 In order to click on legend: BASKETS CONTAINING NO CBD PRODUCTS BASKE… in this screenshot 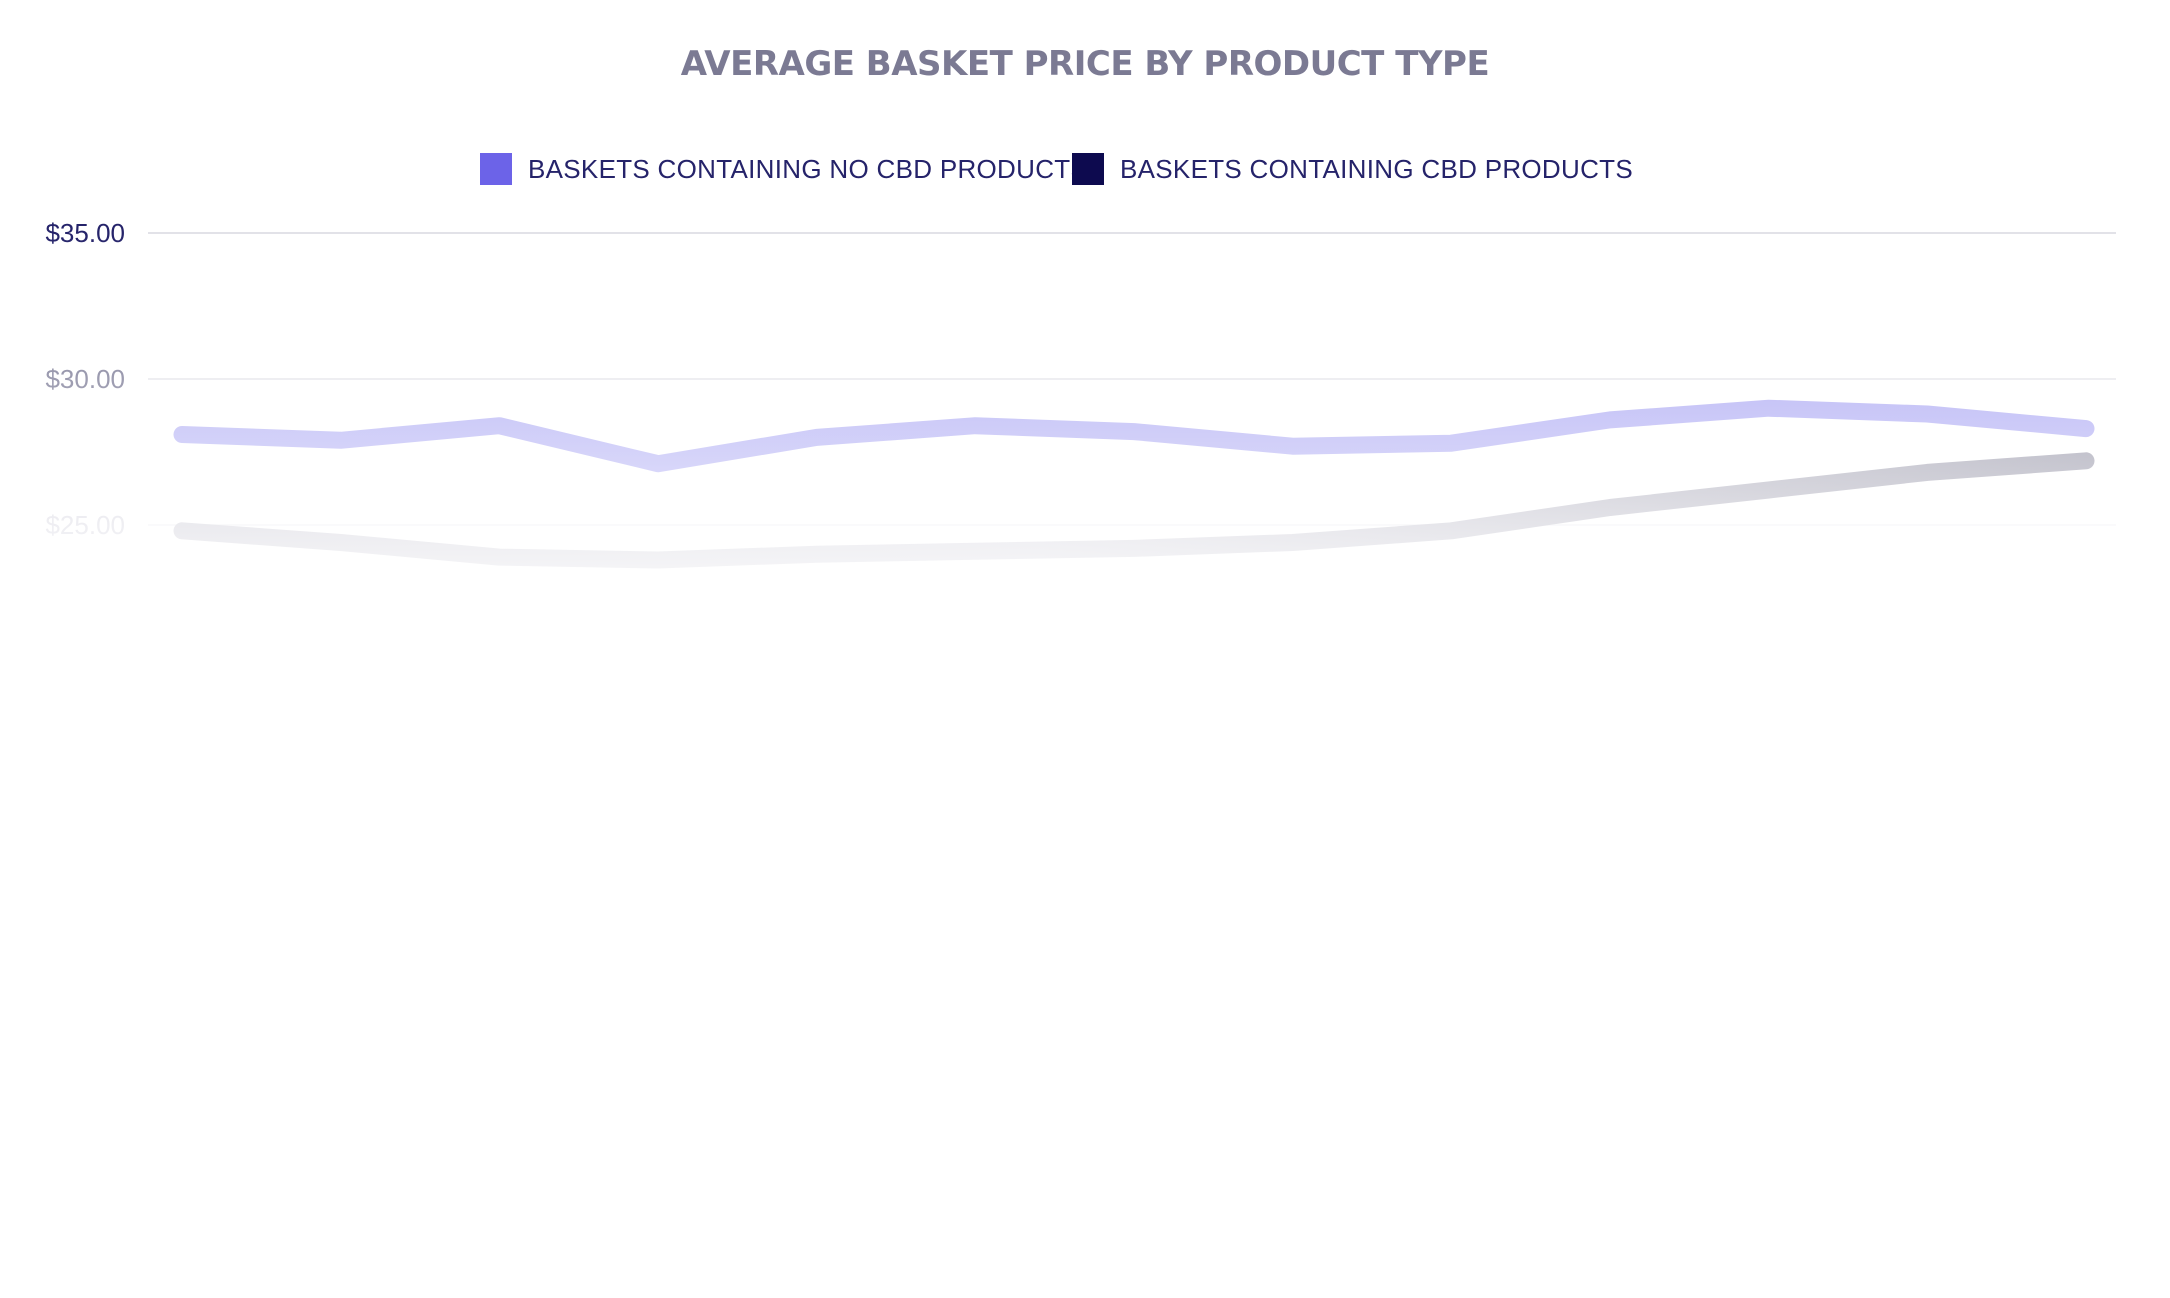, I will do `click(1085, 169)`.